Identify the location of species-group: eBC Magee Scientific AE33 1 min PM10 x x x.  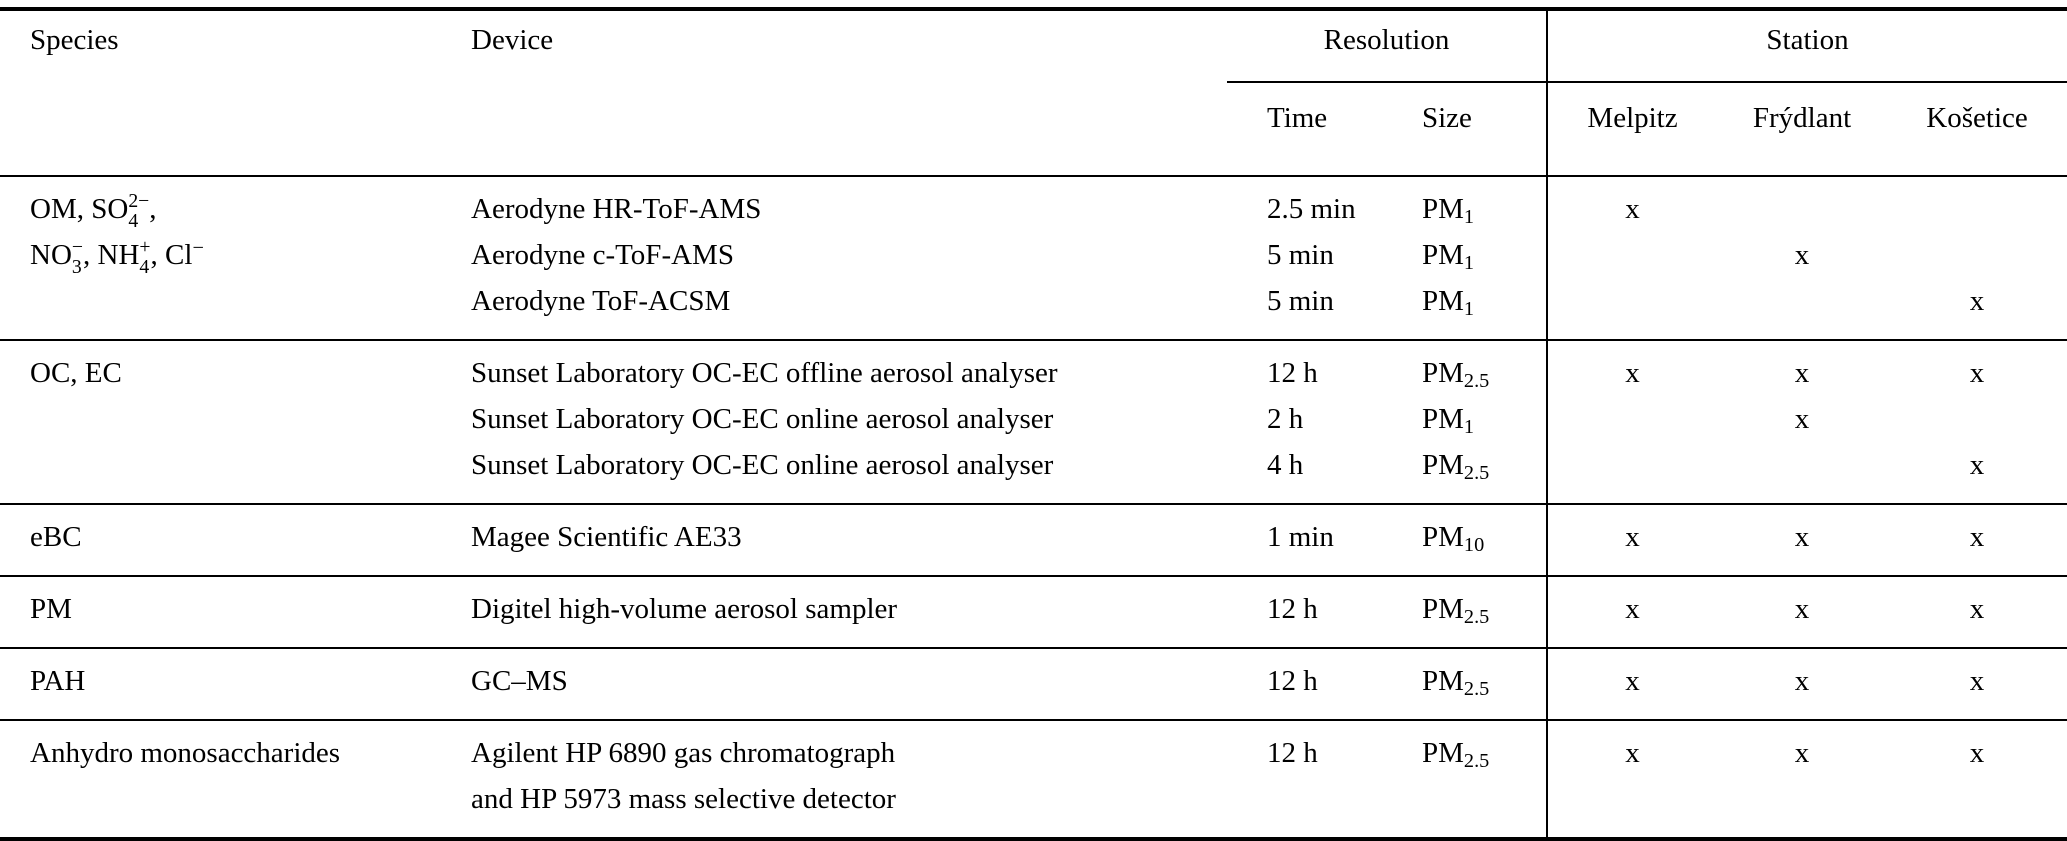
(1033, 540).